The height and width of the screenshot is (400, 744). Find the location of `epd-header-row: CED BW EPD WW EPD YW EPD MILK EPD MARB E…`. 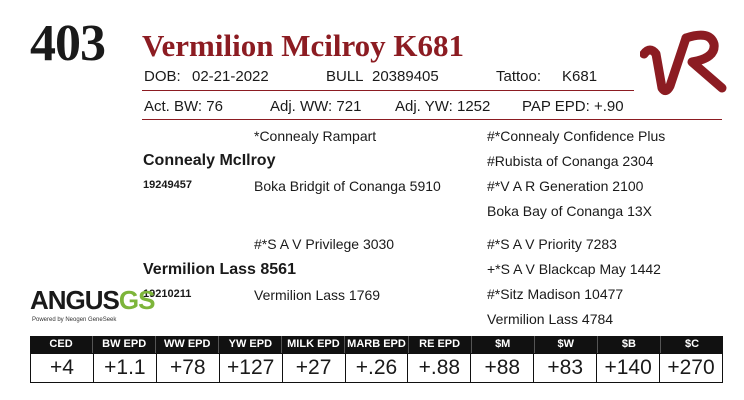

epd-header-row: CED BW EPD WW EPD YW EPD MILK EPD MARB E… is located at coordinates (376, 344).